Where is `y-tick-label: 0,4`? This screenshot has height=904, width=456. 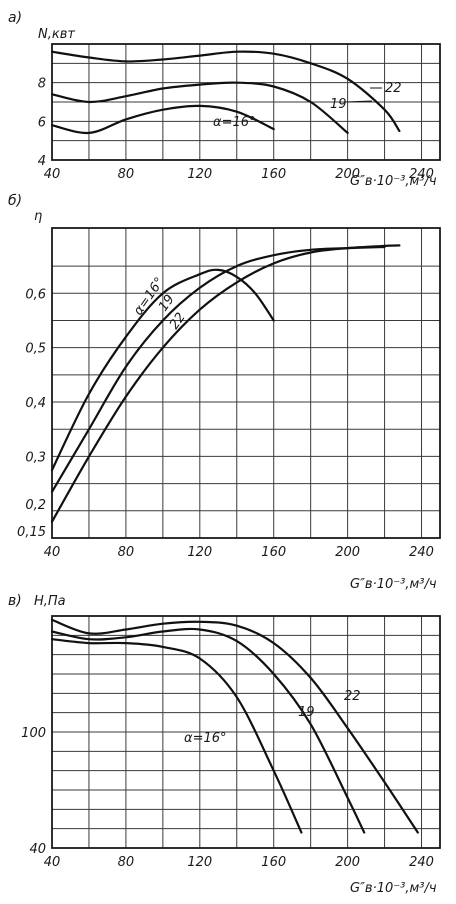
y-tick-label: 0,4 is located at coordinates (35, 403).